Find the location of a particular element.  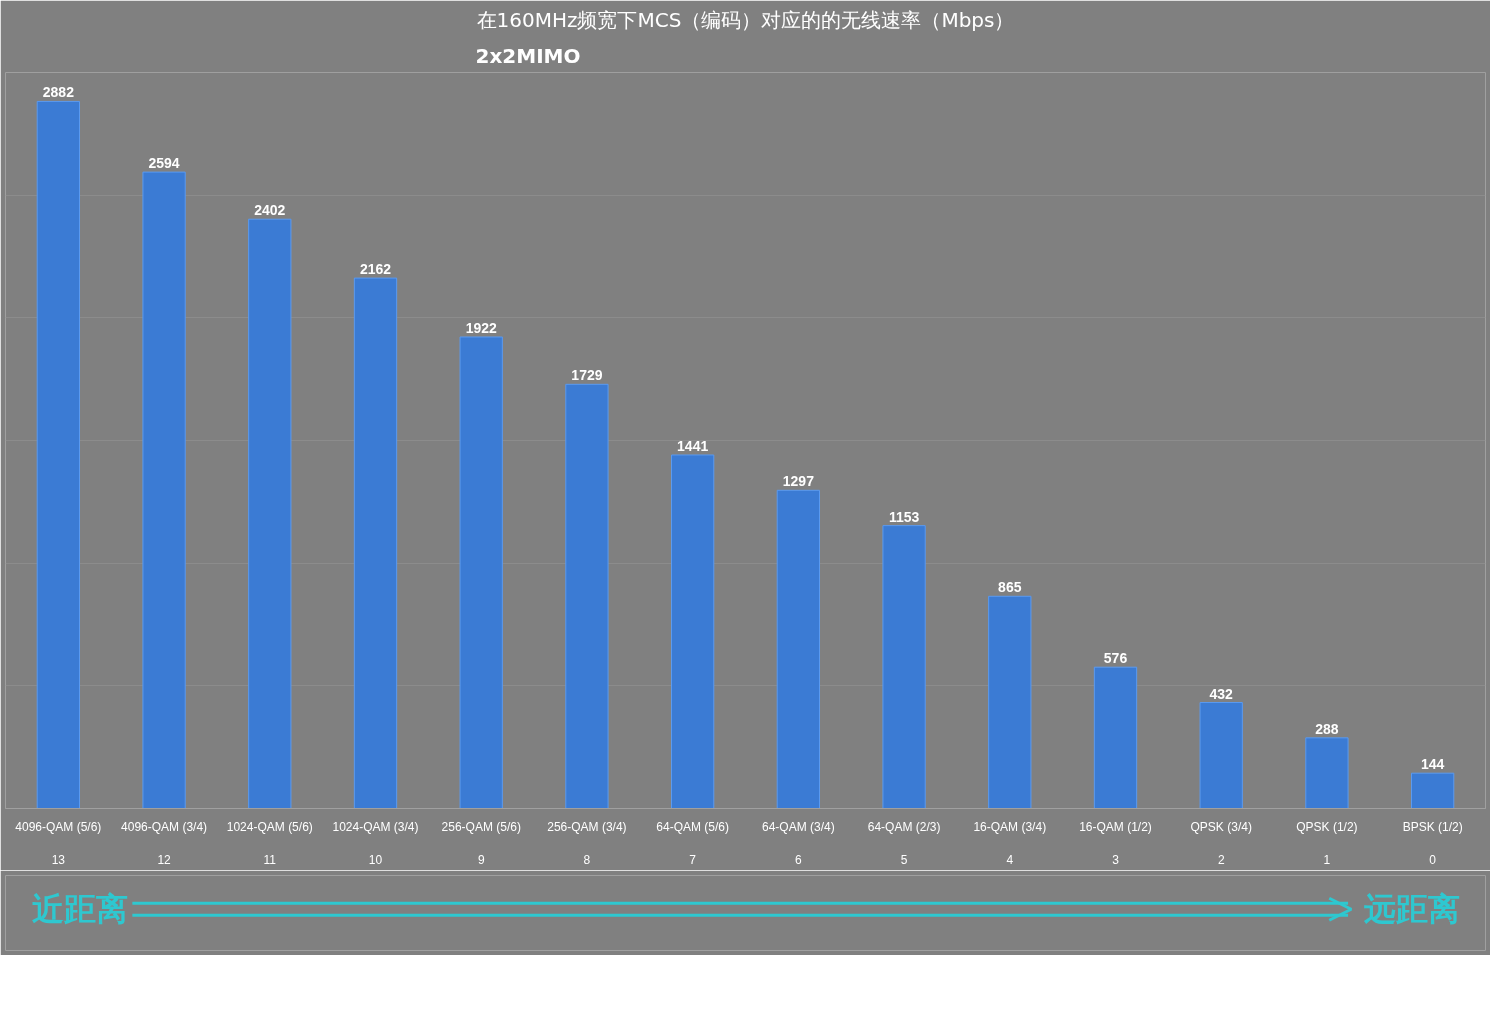

data-label: 1153 is located at coordinates (904, 516).